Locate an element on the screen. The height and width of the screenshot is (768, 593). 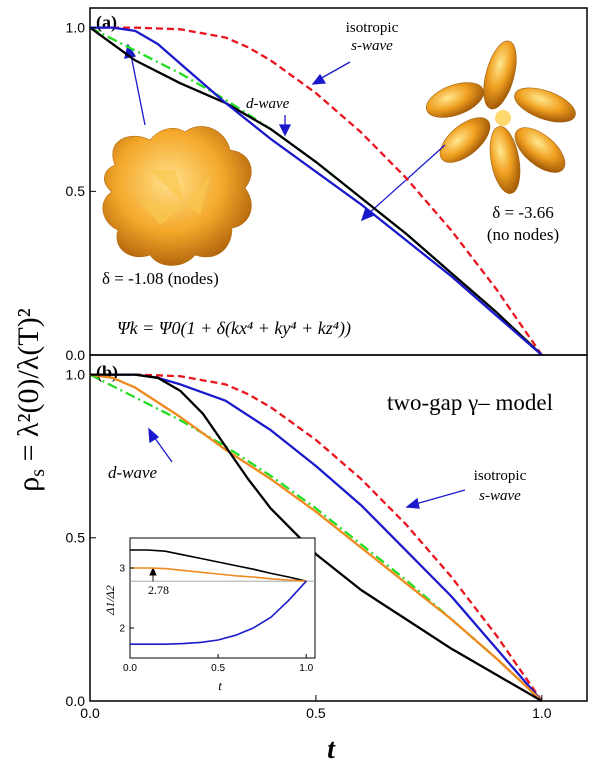
inset-plot-xtick-label-2: 1.0 is located at coordinates (306, 668).